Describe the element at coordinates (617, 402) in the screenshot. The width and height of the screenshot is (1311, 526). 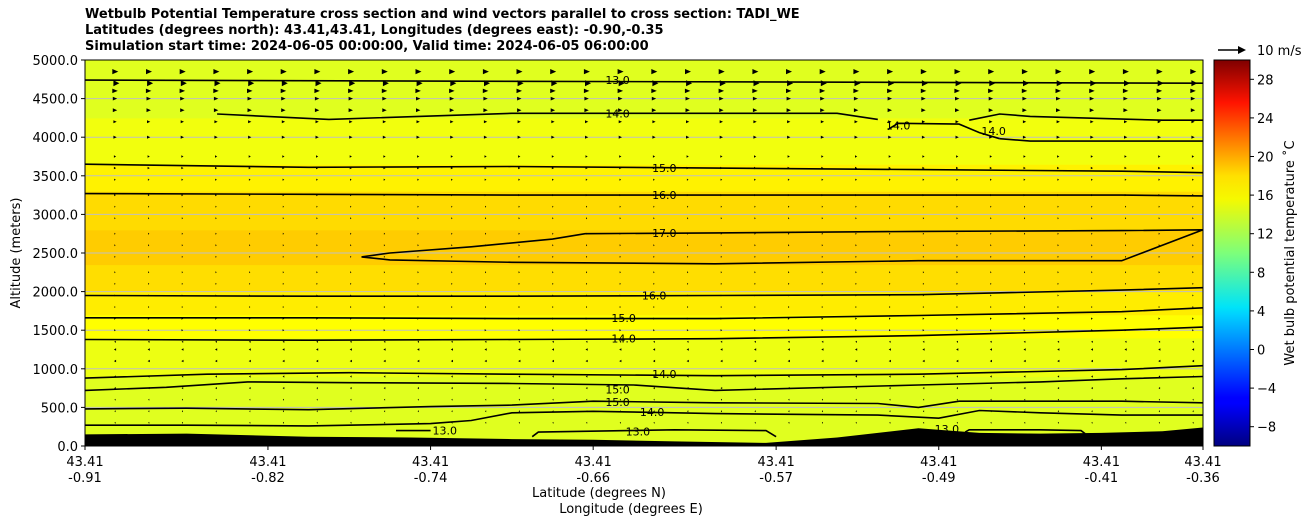
I see `contour-label: 15.0` at that location.